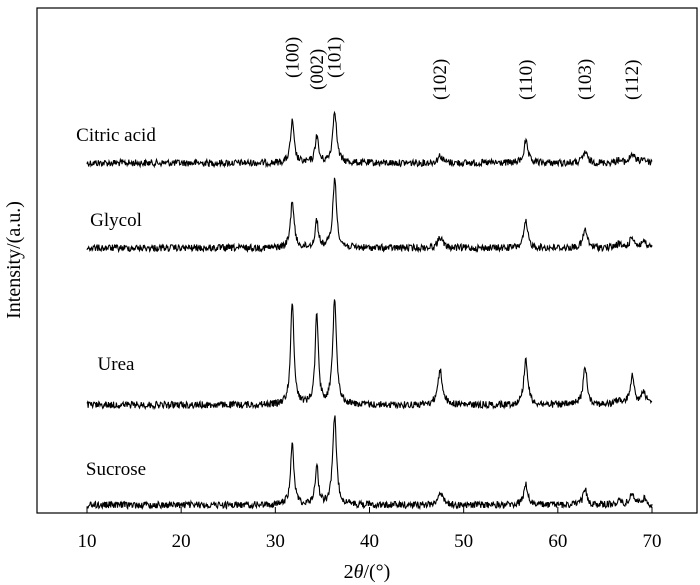 This screenshot has height=585, width=700. Describe the element at coordinates (116, 364) in the screenshot. I see `series-label-urea: Urea` at that location.